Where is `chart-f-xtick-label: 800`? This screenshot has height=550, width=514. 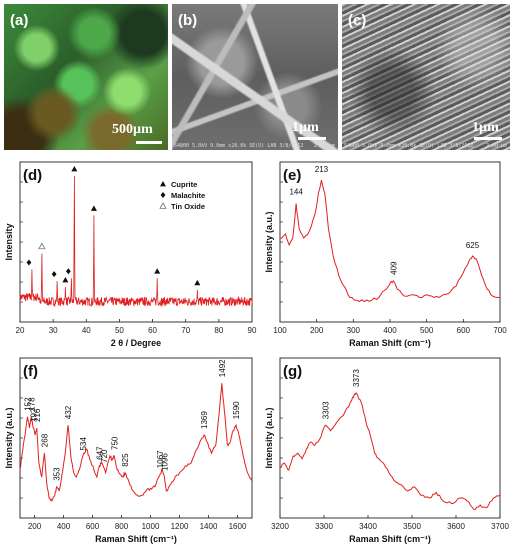
chart-f-xtick-label: 800 is located at coordinates (122, 526).